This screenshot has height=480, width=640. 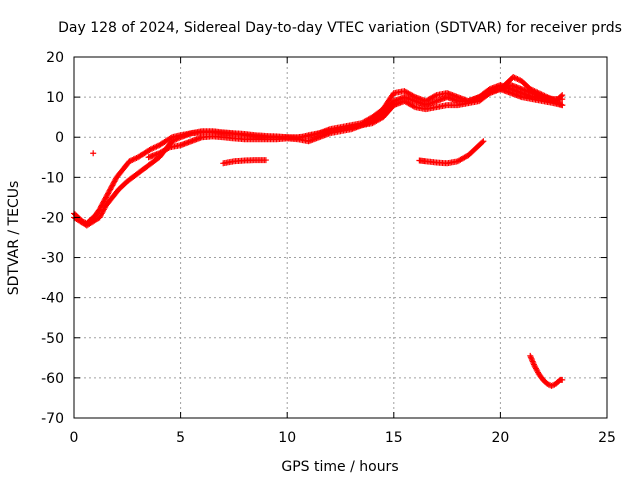 What do you see at coordinates (52, 218) in the screenshot?
I see `y-tick-label: -20` at bounding box center [52, 218].